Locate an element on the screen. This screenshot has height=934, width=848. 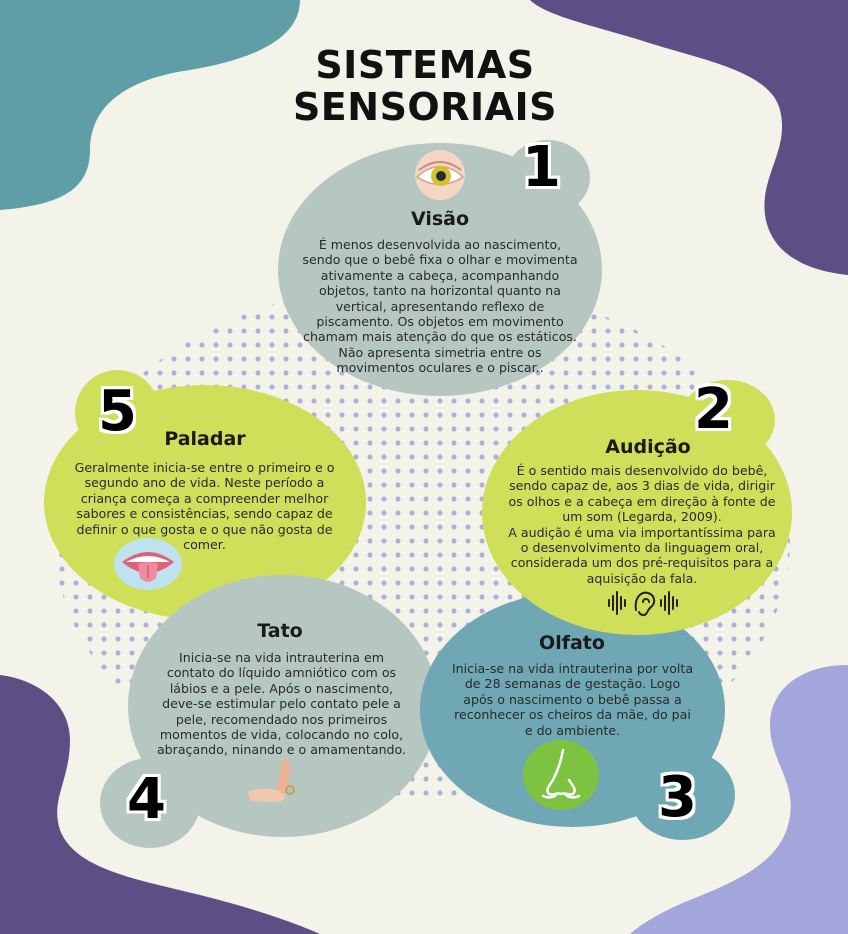
tato-line: deve-se estimular pelo contato pele a is located at coordinates (281, 704).